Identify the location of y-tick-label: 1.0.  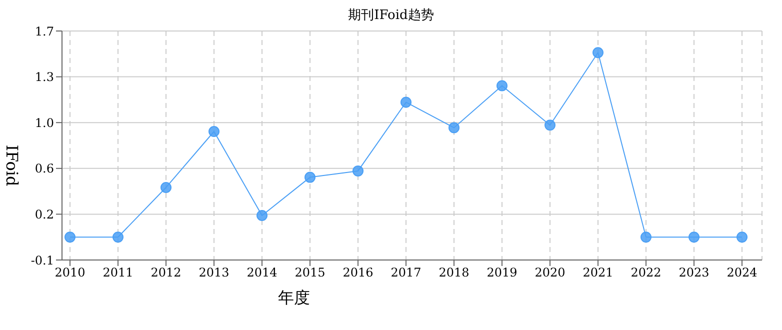
(44, 123).